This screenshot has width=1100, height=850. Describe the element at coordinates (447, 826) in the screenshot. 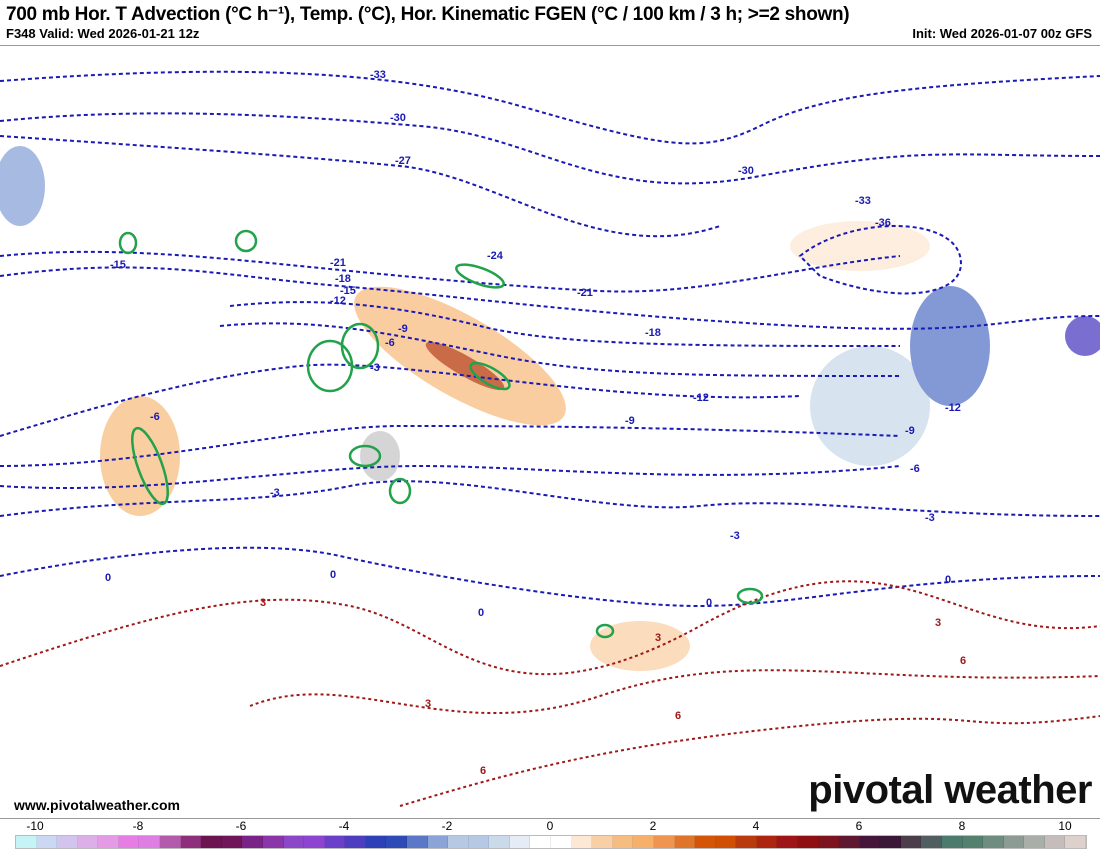

I see `colorbar-tick-label: -2` at that location.